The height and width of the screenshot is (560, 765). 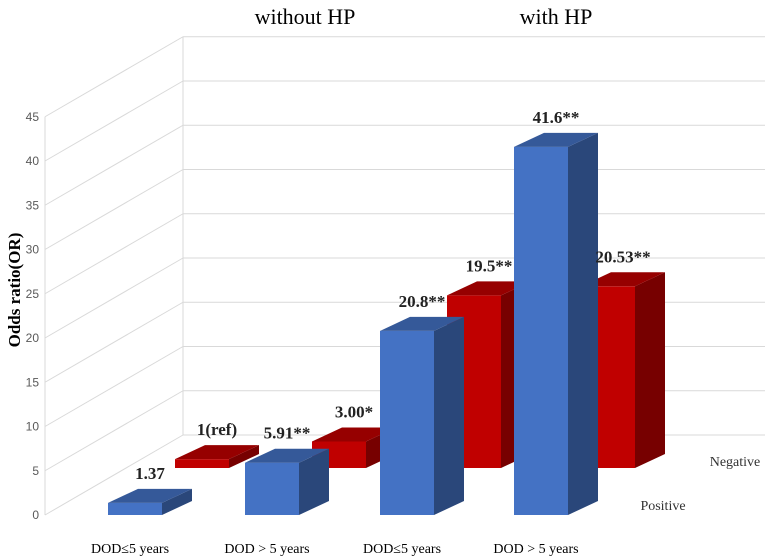 I want to click on group-label: with HP, so click(x=556, y=16).